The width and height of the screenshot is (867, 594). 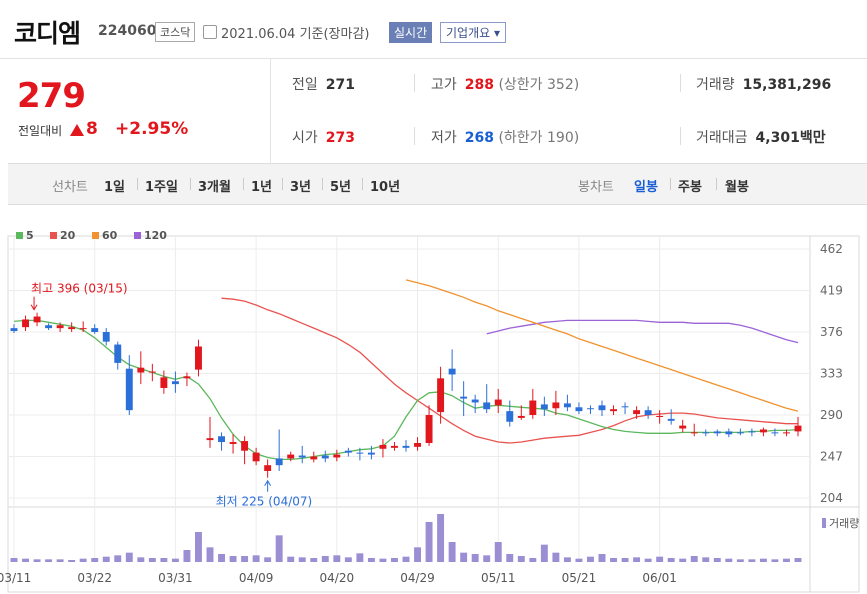 I want to click on y-tick-label: 204, so click(x=831, y=498).